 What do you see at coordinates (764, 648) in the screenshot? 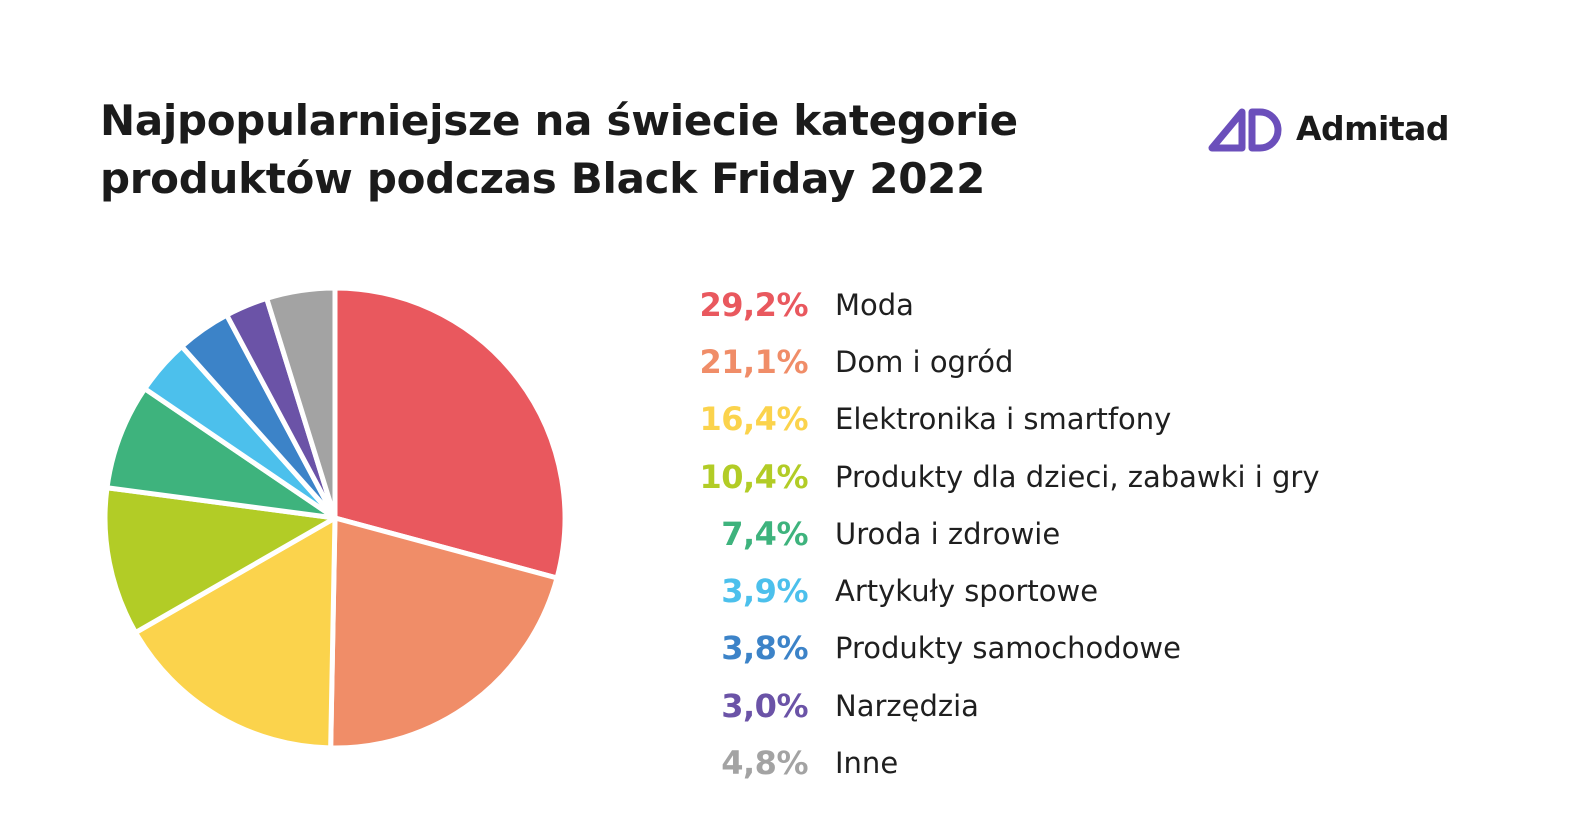
I see `legend-value: 3,8%` at bounding box center [764, 648].